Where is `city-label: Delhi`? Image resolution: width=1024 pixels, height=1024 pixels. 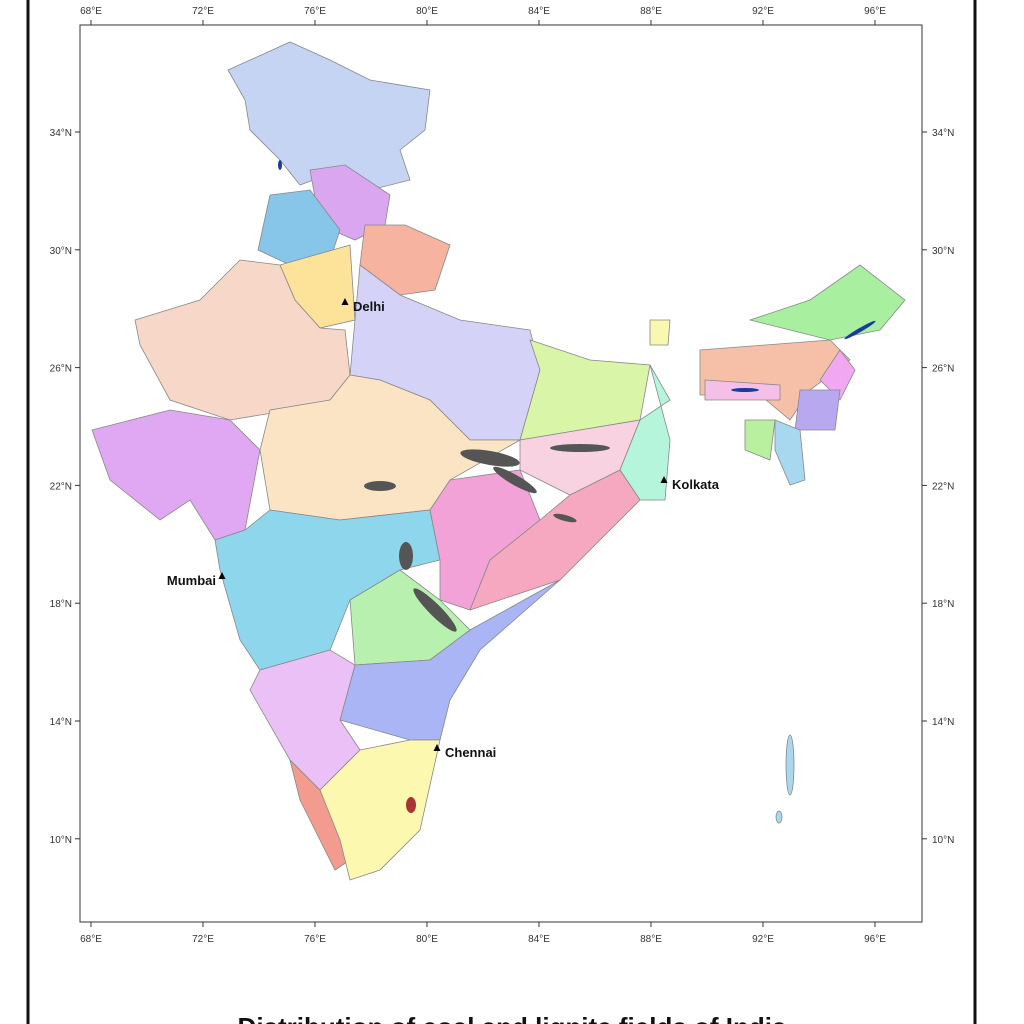 city-label: Delhi is located at coordinates (369, 306).